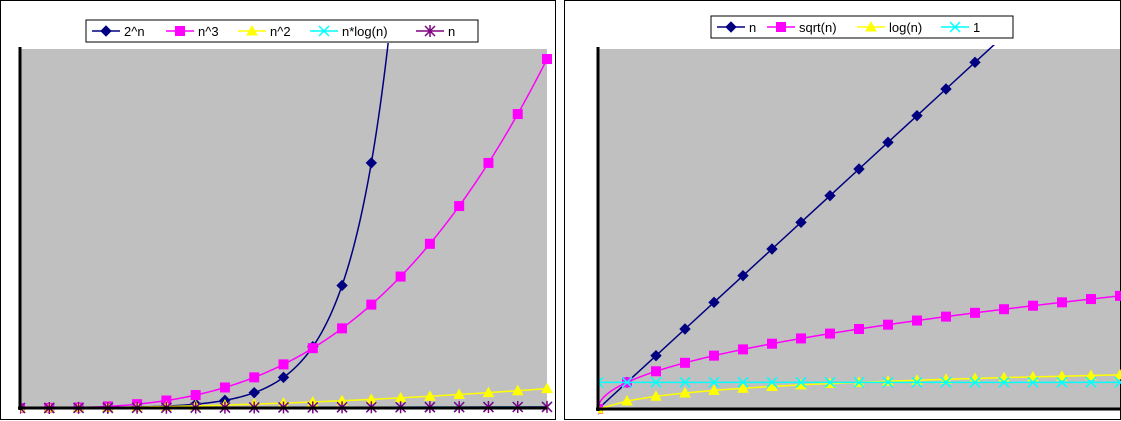  I want to click on legend: n sqrt(n) log(n) 1, so click(862, 27).